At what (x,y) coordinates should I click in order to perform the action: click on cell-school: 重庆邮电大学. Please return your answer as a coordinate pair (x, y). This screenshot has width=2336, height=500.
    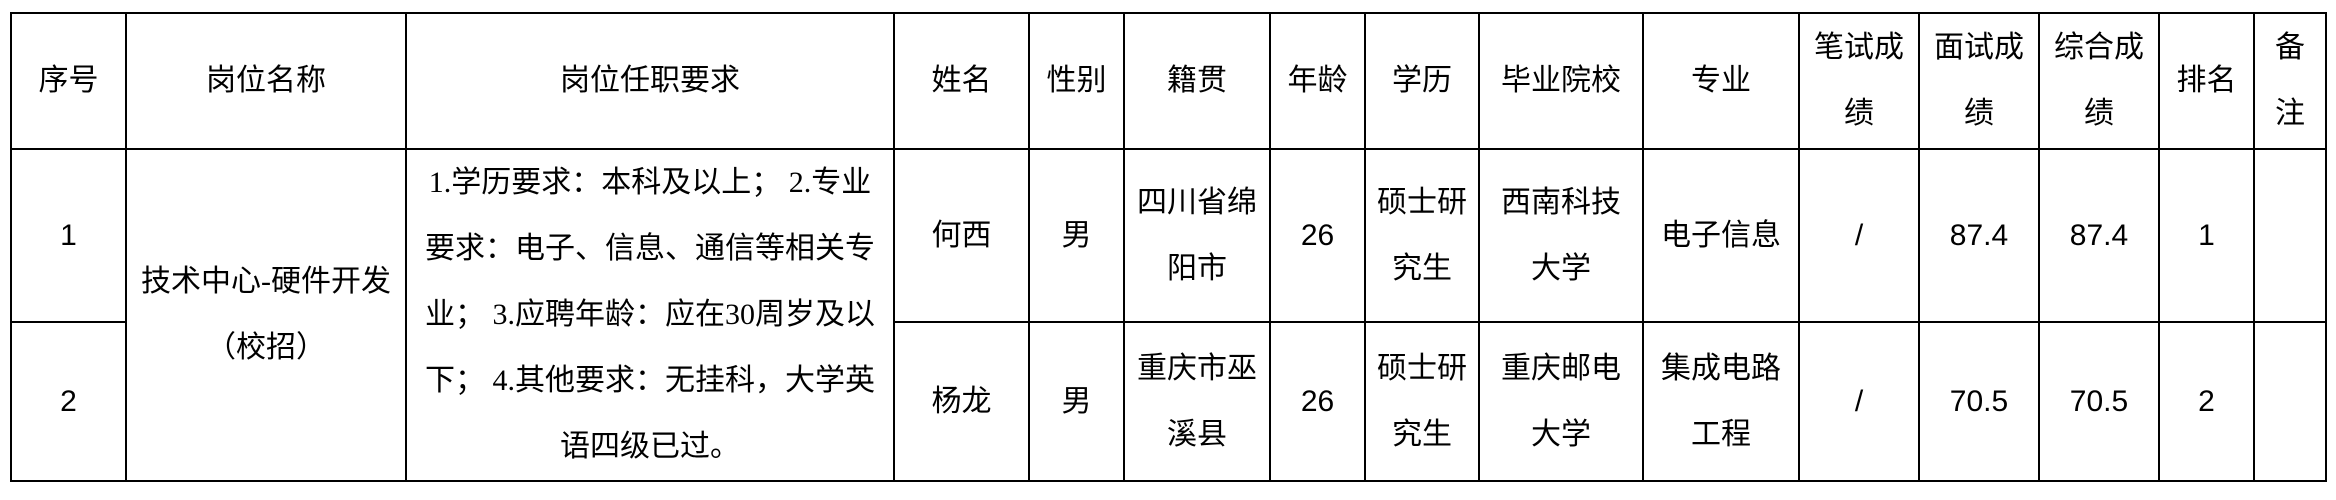
    Looking at the image, I should click on (1561, 401).